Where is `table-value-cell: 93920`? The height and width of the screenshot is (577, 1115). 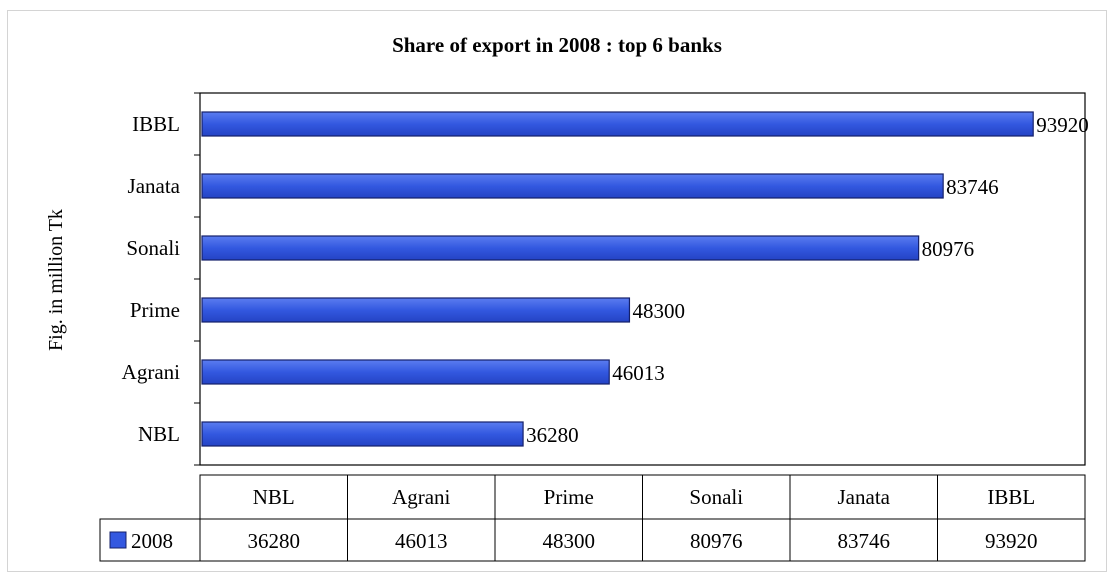 table-value-cell: 93920 is located at coordinates (1011, 541).